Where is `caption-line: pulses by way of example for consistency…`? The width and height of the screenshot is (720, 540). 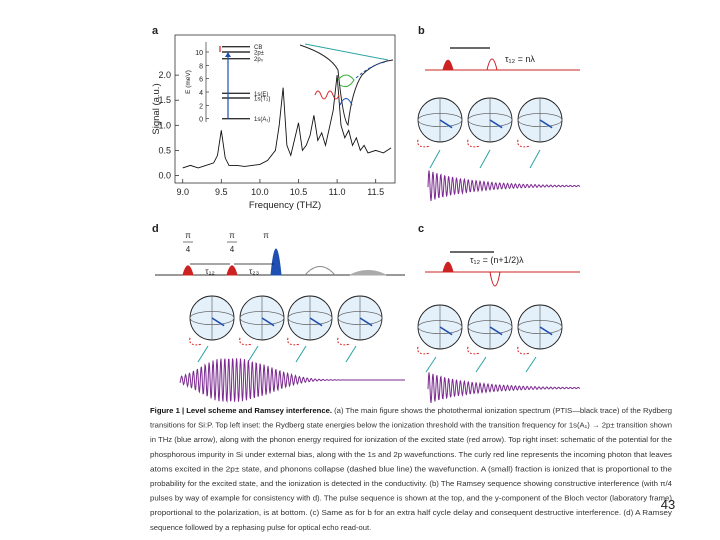
caption-line: pulses by way of example for consistency… is located at coordinates (411, 498).